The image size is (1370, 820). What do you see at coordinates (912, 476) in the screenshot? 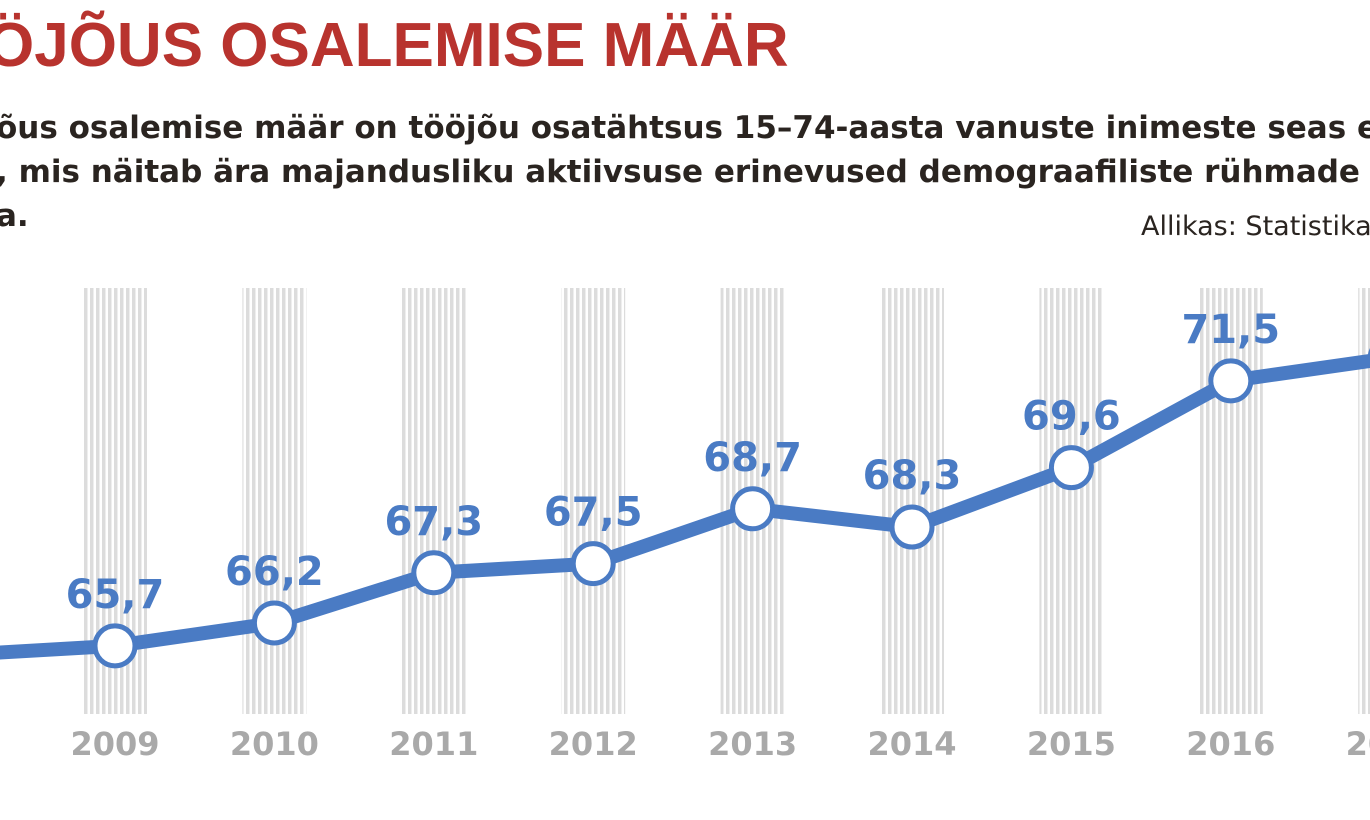
I see `value-label: 68,3` at bounding box center [912, 476].